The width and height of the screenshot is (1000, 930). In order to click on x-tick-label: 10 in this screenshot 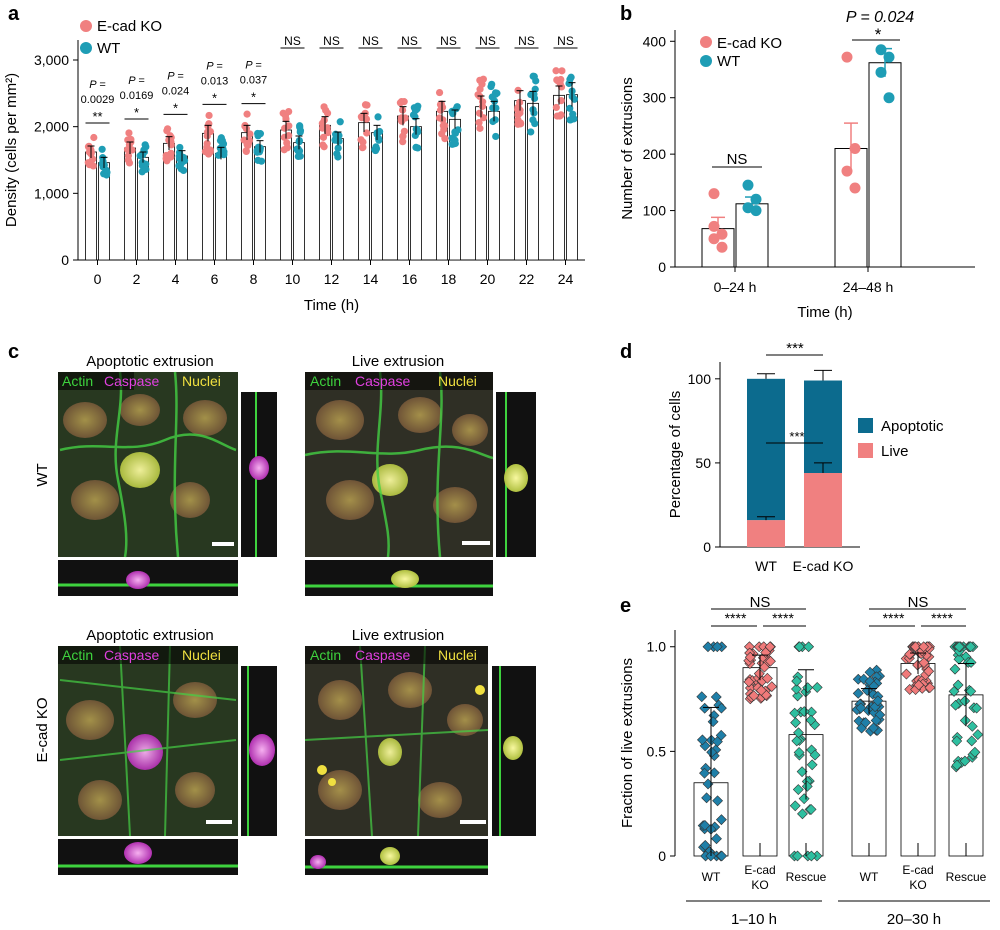, I will do `click(293, 279)`.